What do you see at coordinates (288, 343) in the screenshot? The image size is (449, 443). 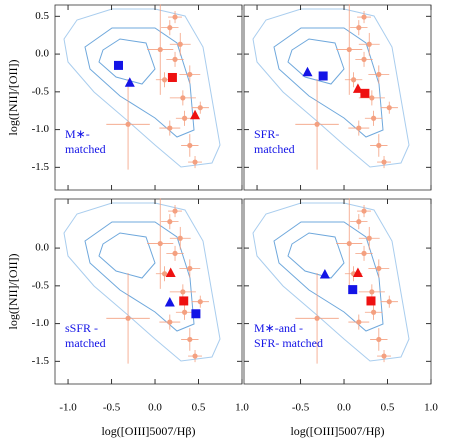 I see `annotation: SFR- matched` at bounding box center [288, 343].